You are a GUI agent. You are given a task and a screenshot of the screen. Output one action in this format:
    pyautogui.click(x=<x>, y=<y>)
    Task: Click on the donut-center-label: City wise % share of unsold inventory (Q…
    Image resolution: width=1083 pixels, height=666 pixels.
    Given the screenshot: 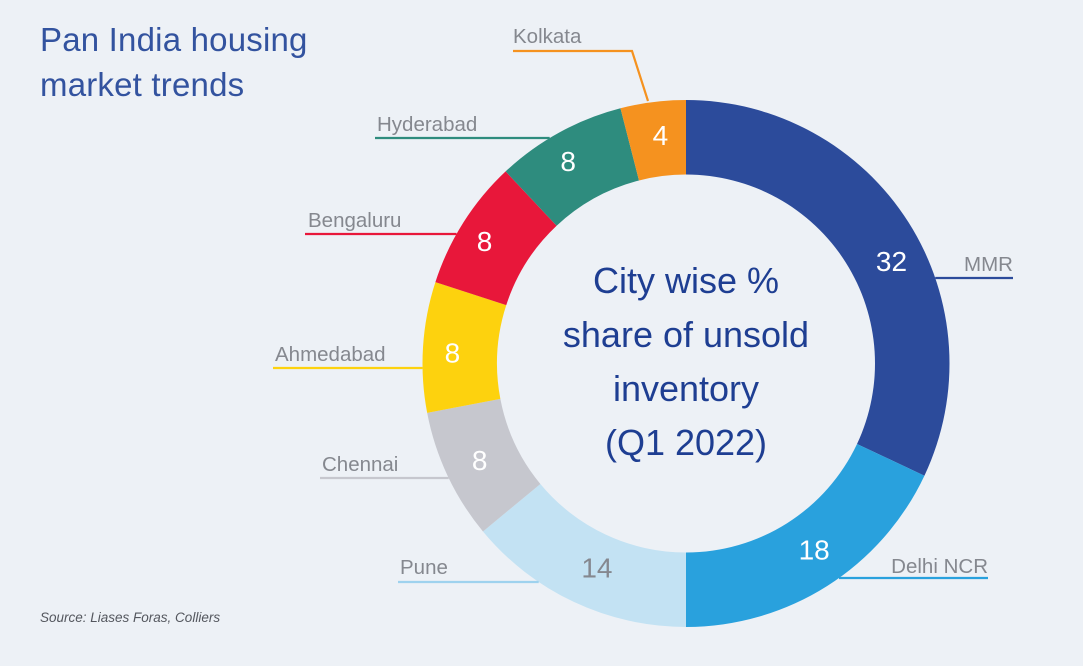 What is the action you would take?
    pyautogui.click(x=686, y=361)
    